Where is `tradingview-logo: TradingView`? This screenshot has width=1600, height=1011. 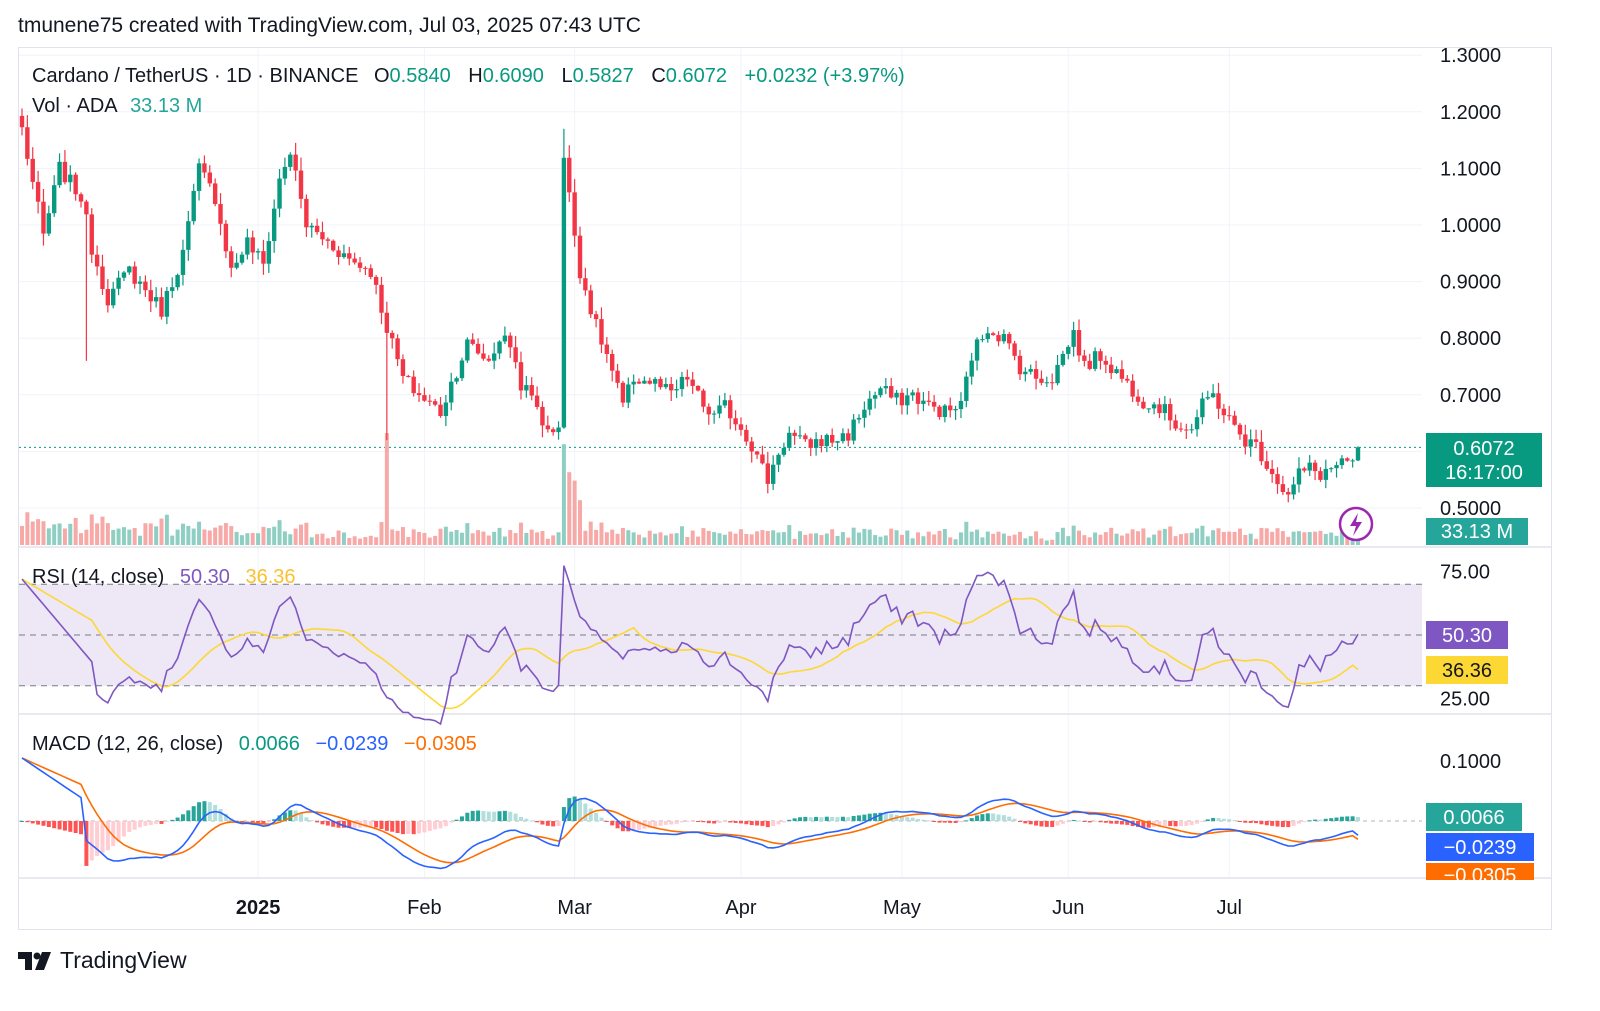 tradingview-logo: TradingView is located at coordinates (102, 960).